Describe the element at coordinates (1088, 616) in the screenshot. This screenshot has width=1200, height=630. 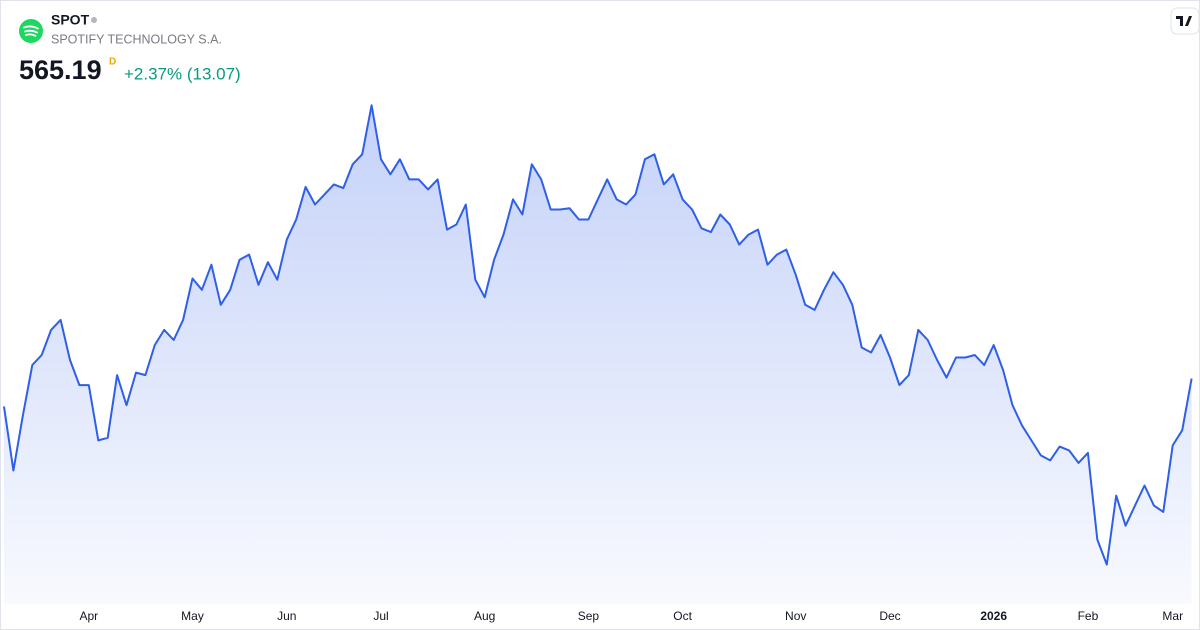
I see `x-tick-label: Feb` at that location.